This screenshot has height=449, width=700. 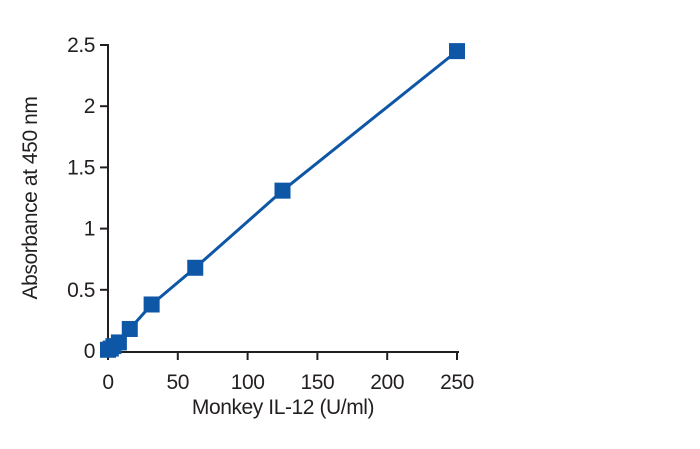 I want to click on y-tick-label: 2, so click(x=89, y=106).